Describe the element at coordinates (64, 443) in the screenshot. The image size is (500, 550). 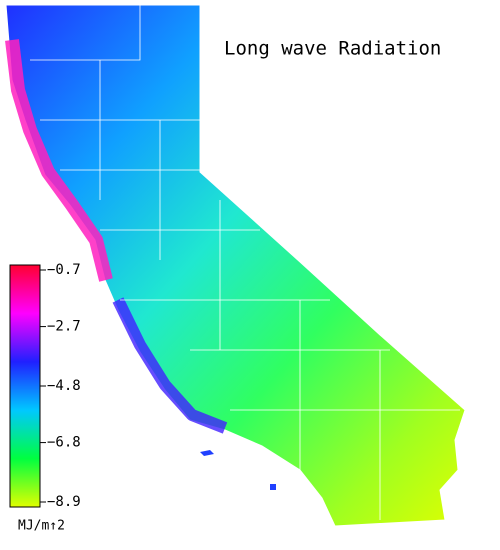
I see `colorbar-tick-label: −6.8` at that location.